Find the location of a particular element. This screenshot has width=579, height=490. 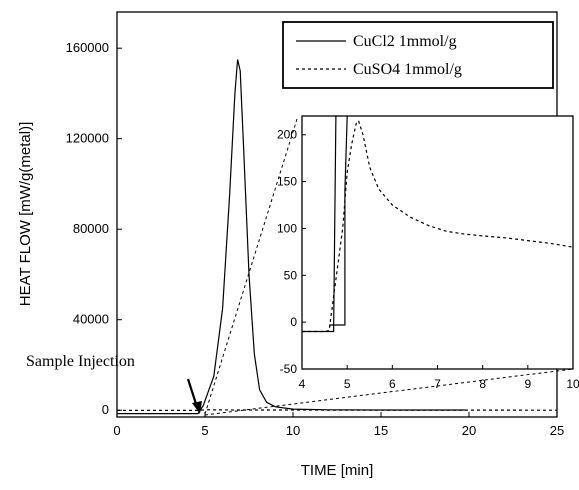

inset-y-tick-label: 200 is located at coordinates (287, 135).